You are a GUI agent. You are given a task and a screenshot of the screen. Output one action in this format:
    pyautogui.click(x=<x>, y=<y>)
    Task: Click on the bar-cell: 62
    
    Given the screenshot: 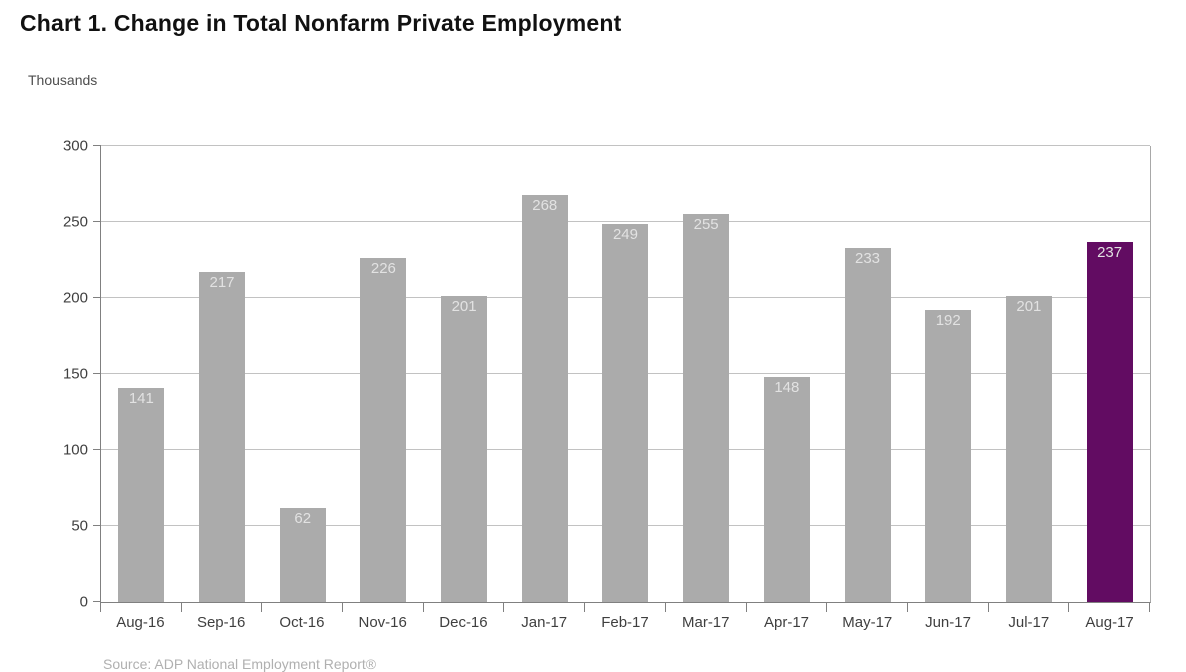 What is the action you would take?
    pyautogui.click(x=302, y=374)
    